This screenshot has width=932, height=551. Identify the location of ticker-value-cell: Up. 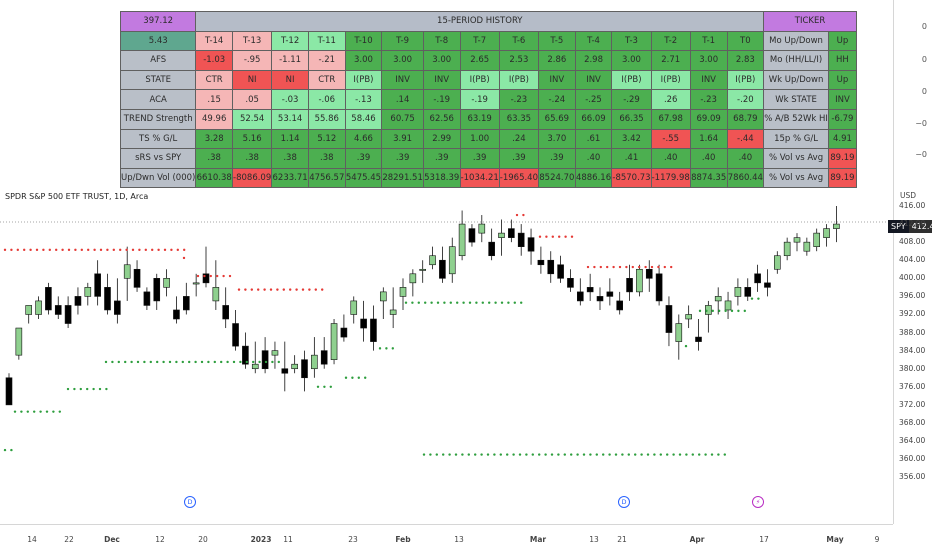
(842, 80).